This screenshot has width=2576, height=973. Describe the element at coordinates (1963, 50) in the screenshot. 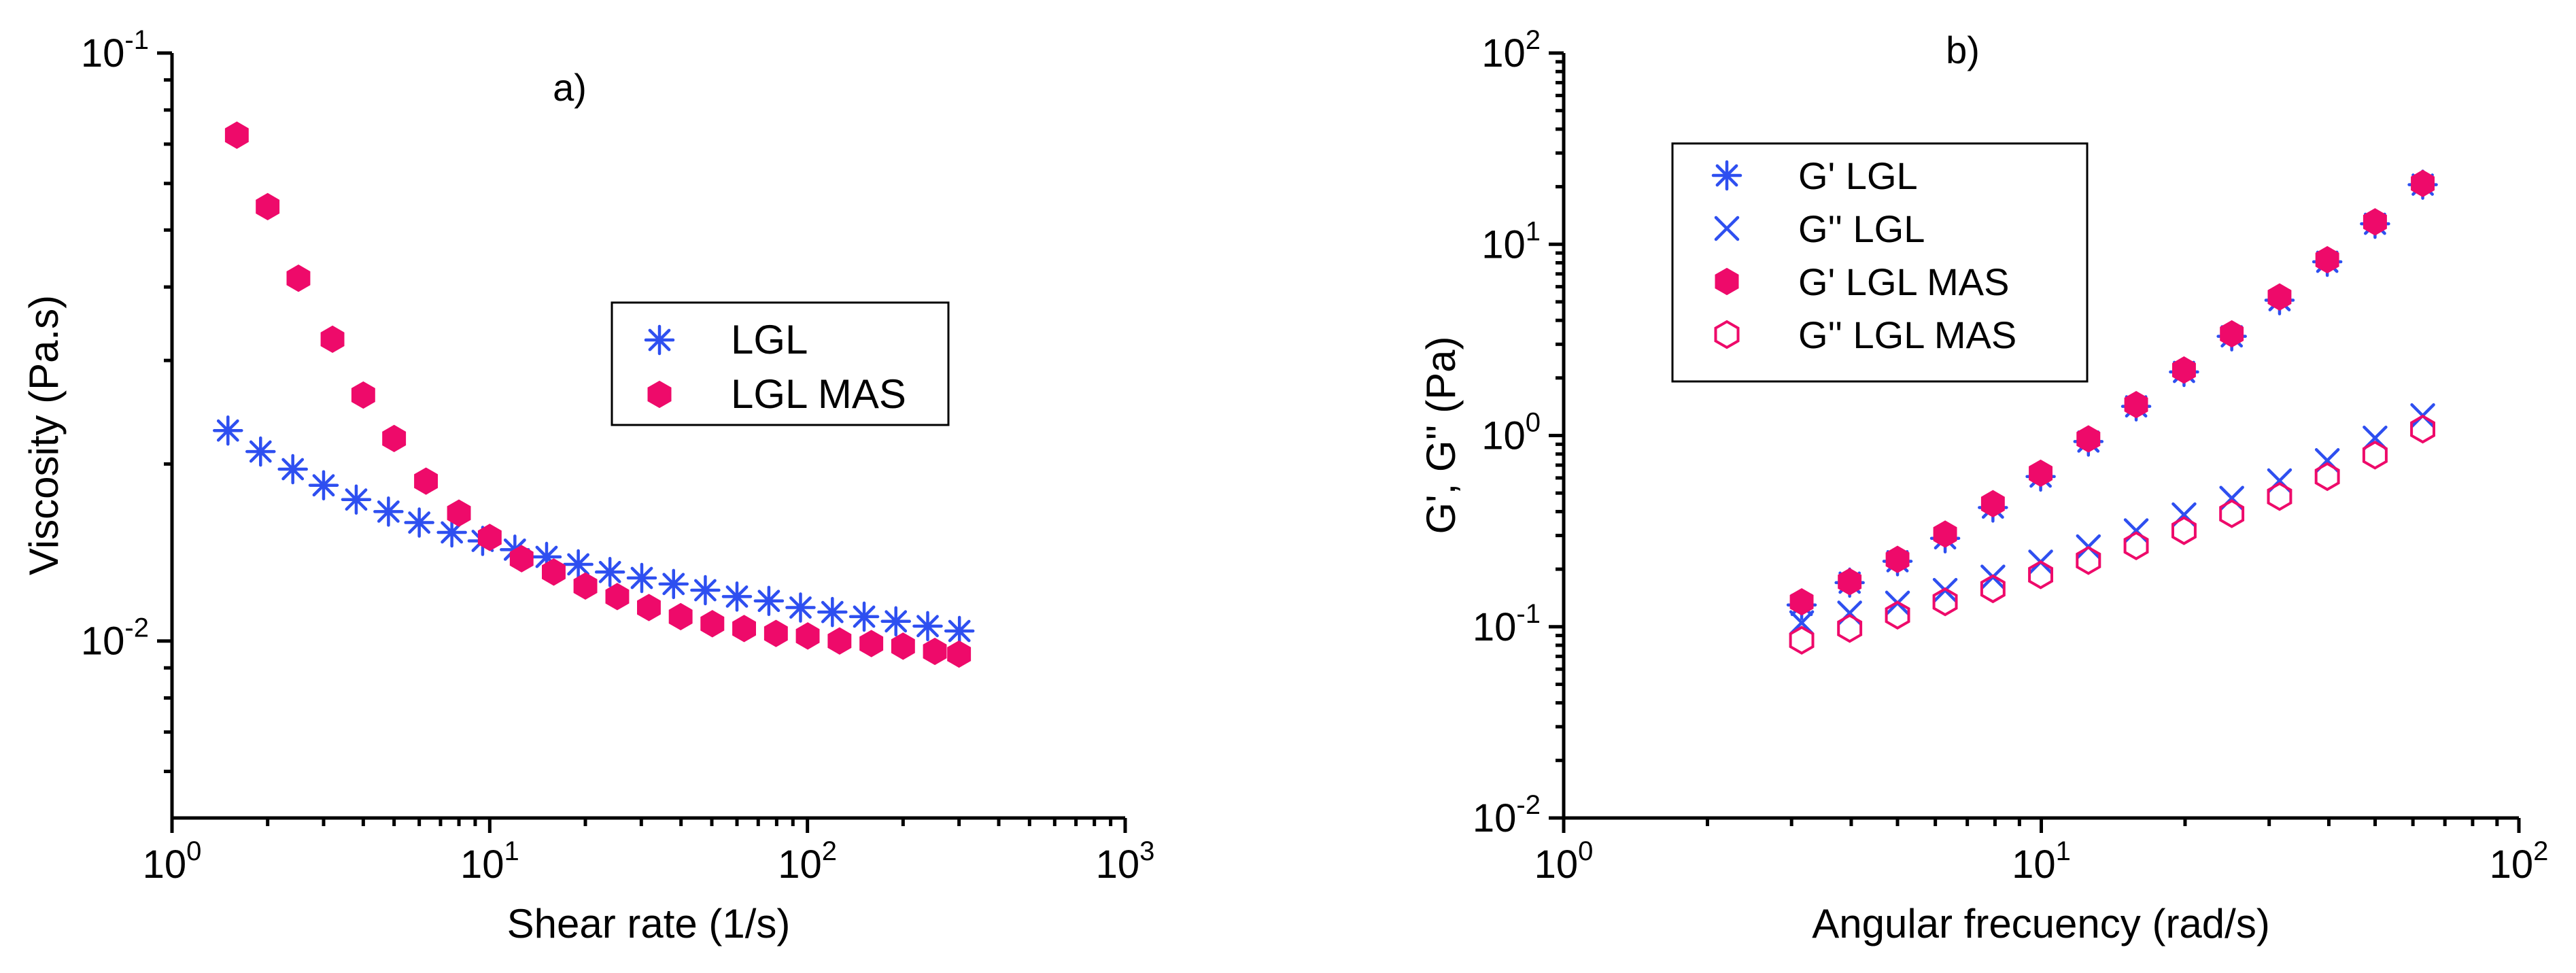

I see `panel-b-label: b)` at that location.